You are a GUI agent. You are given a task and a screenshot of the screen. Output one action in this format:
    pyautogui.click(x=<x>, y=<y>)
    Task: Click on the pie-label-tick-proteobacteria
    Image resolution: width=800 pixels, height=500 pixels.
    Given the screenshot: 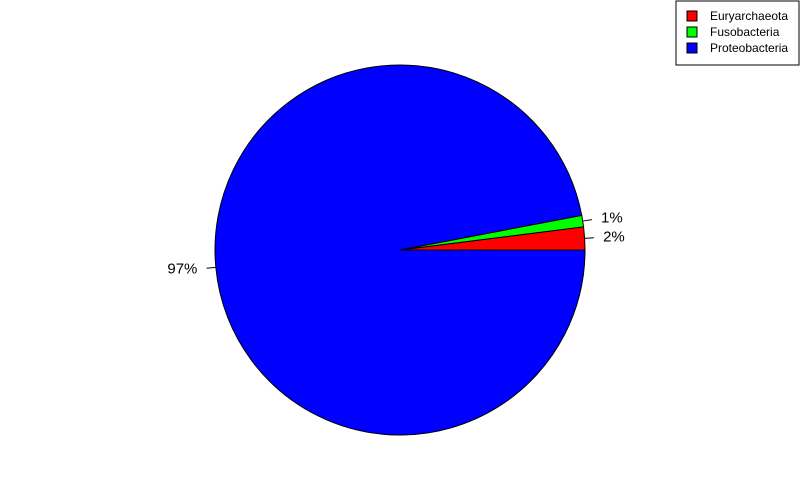 What is the action you would take?
    pyautogui.click(x=211, y=267)
    